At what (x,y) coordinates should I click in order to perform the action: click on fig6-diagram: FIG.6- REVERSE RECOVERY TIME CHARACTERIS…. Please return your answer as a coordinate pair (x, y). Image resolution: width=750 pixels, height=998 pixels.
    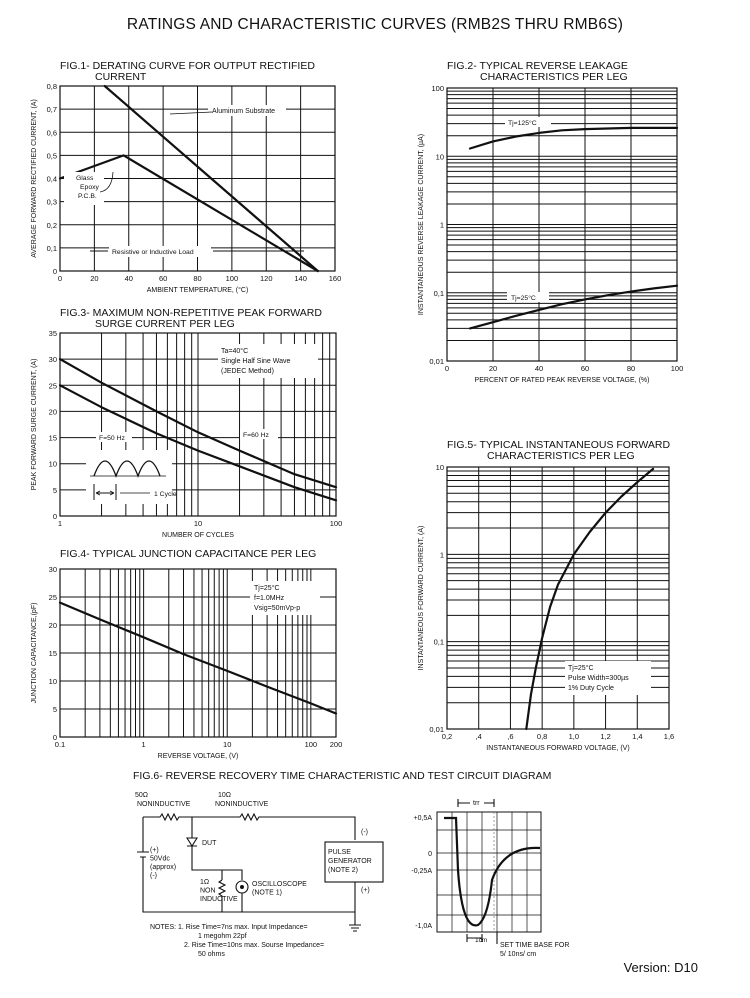
    Looking at the image, I should click on (351, 864).